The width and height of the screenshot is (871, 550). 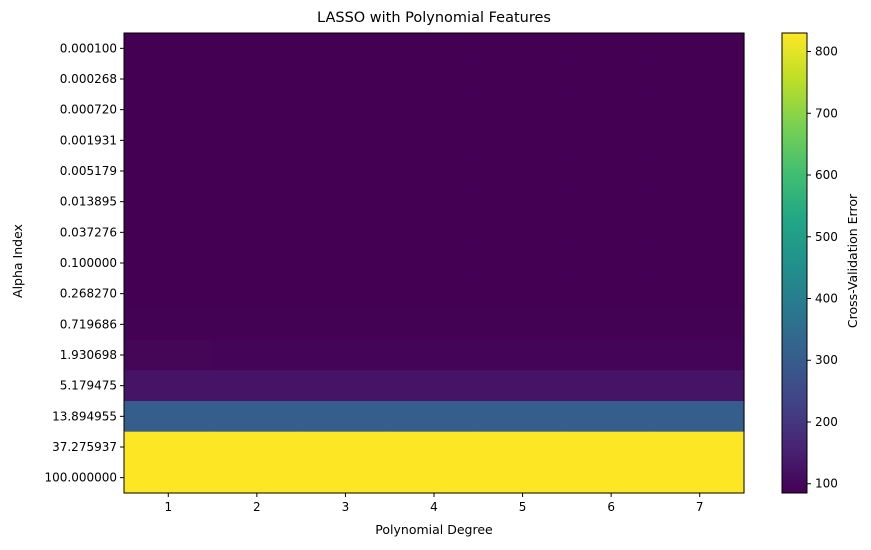 What do you see at coordinates (88, 232) in the screenshot?
I see `y-tick-label: 0.037276` at bounding box center [88, 232].